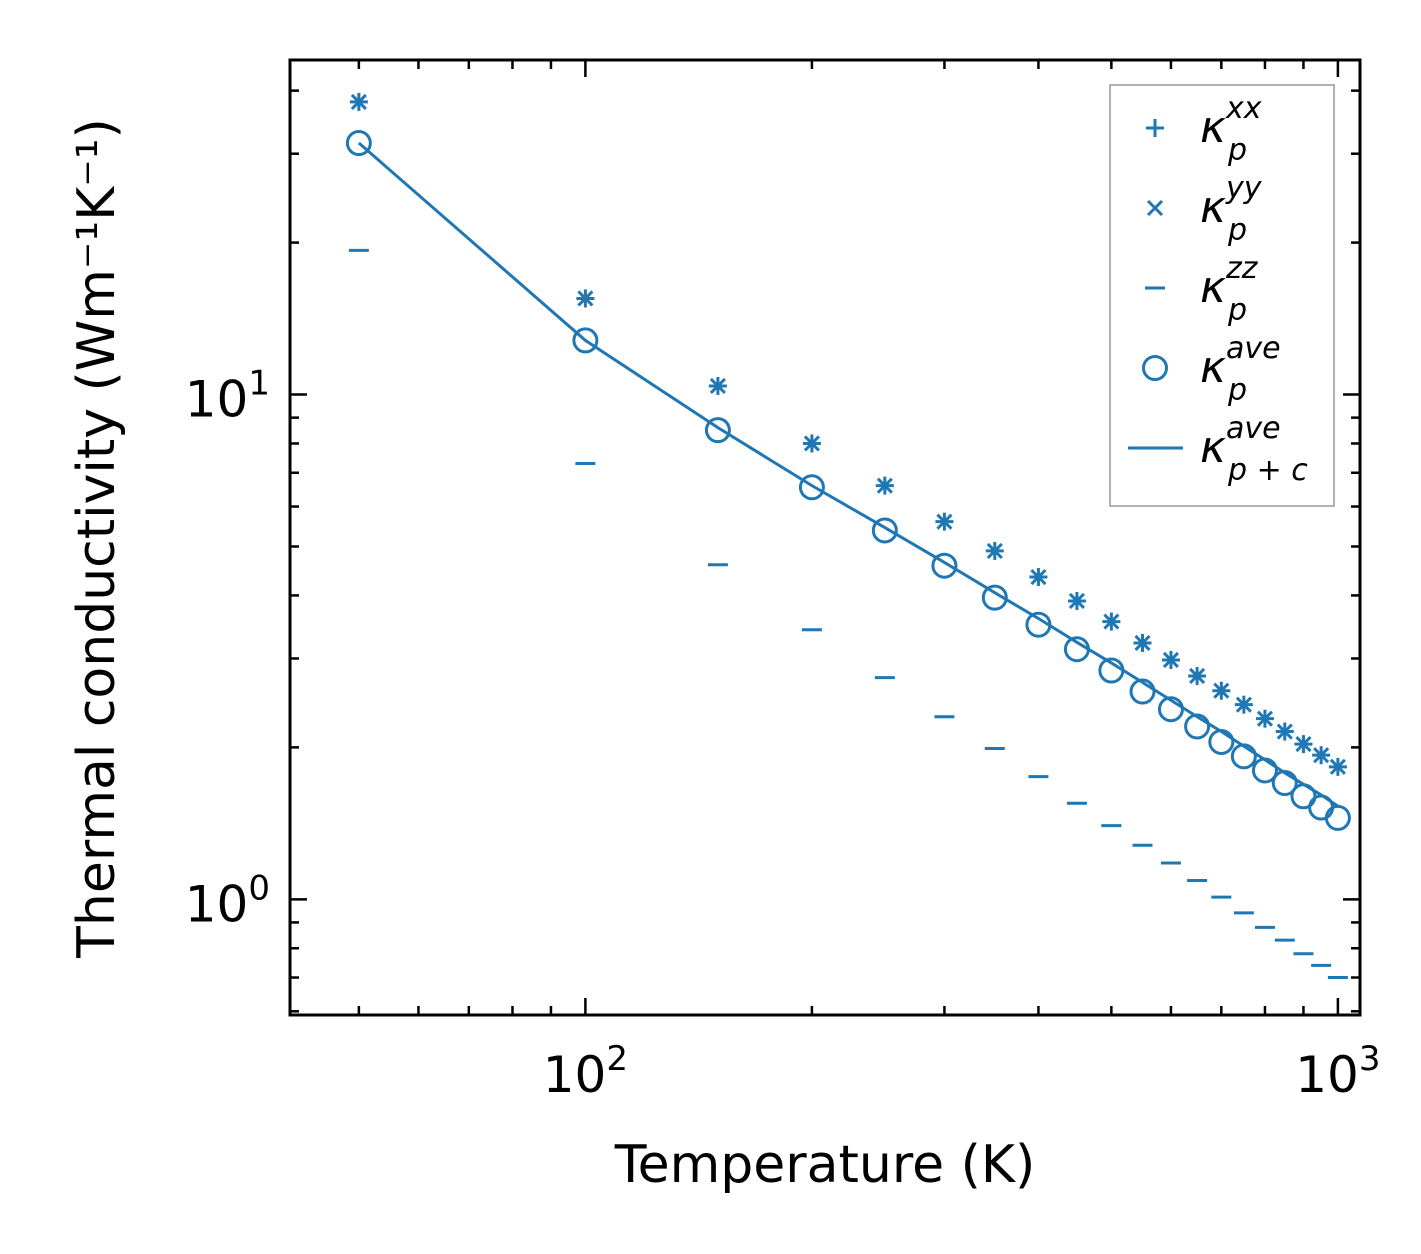 The image size is (1421, 1254). I want to click on x-axis-label: Temperature (K), so click(825, 1165).